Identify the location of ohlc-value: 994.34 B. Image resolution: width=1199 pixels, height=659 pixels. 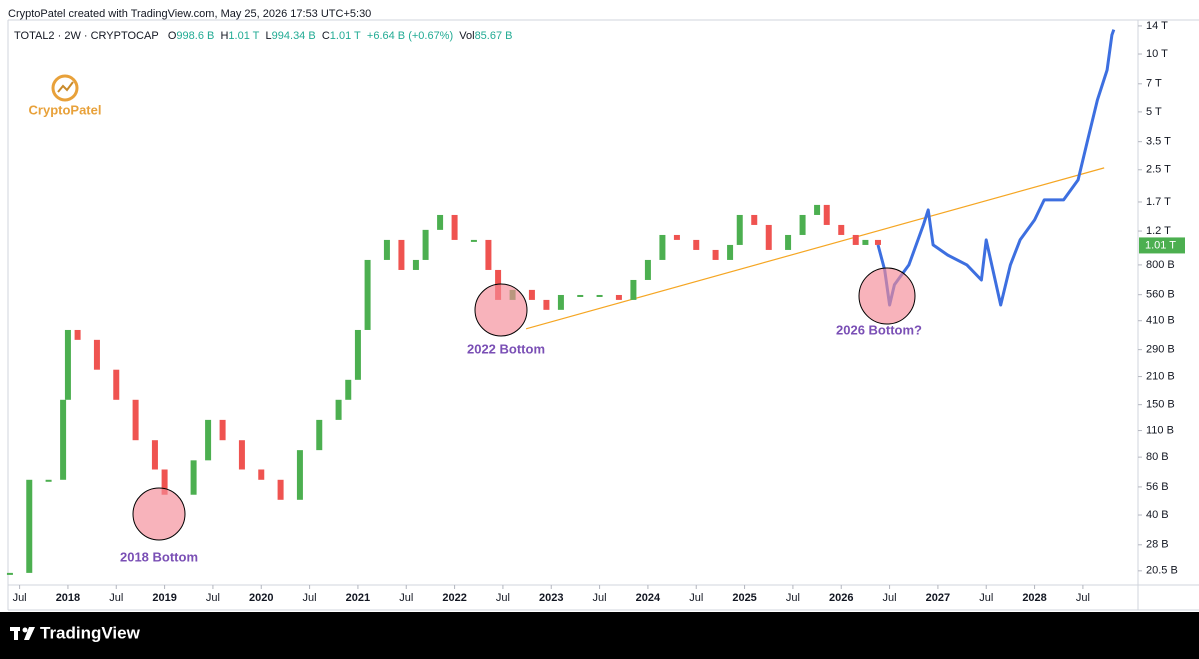
(293, 36).